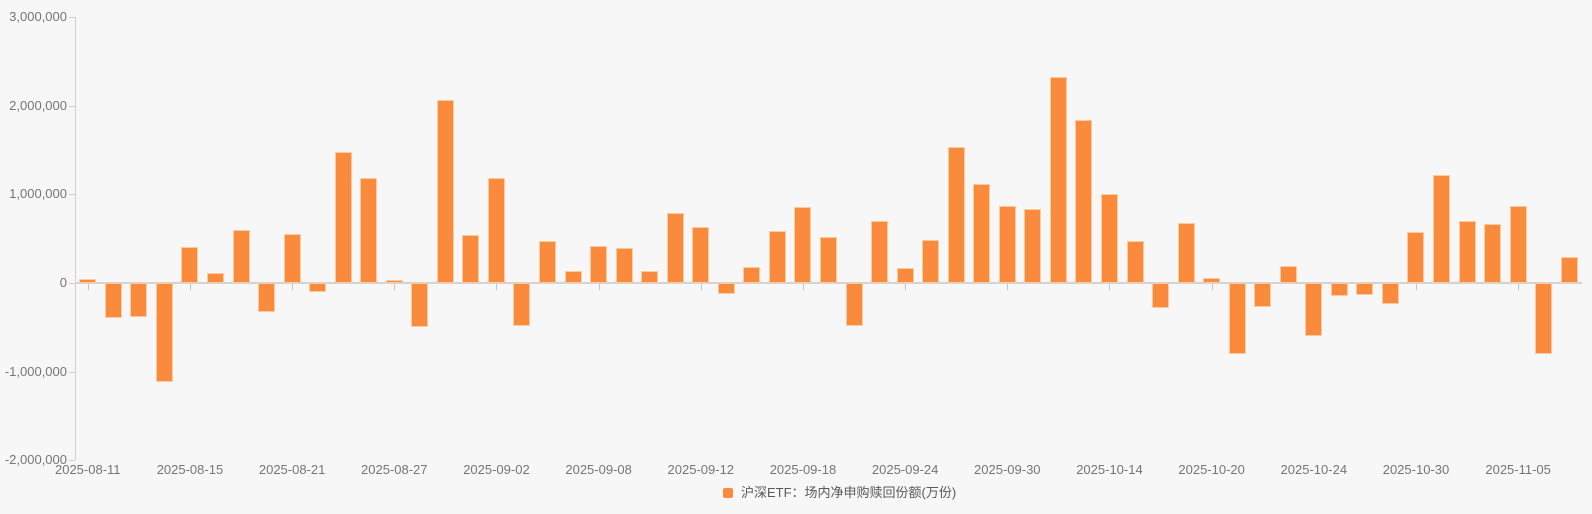 This screenshot has height=514, width=1592. I want to click on x-axis-label: 2025-10-14, so click(1109, 469).